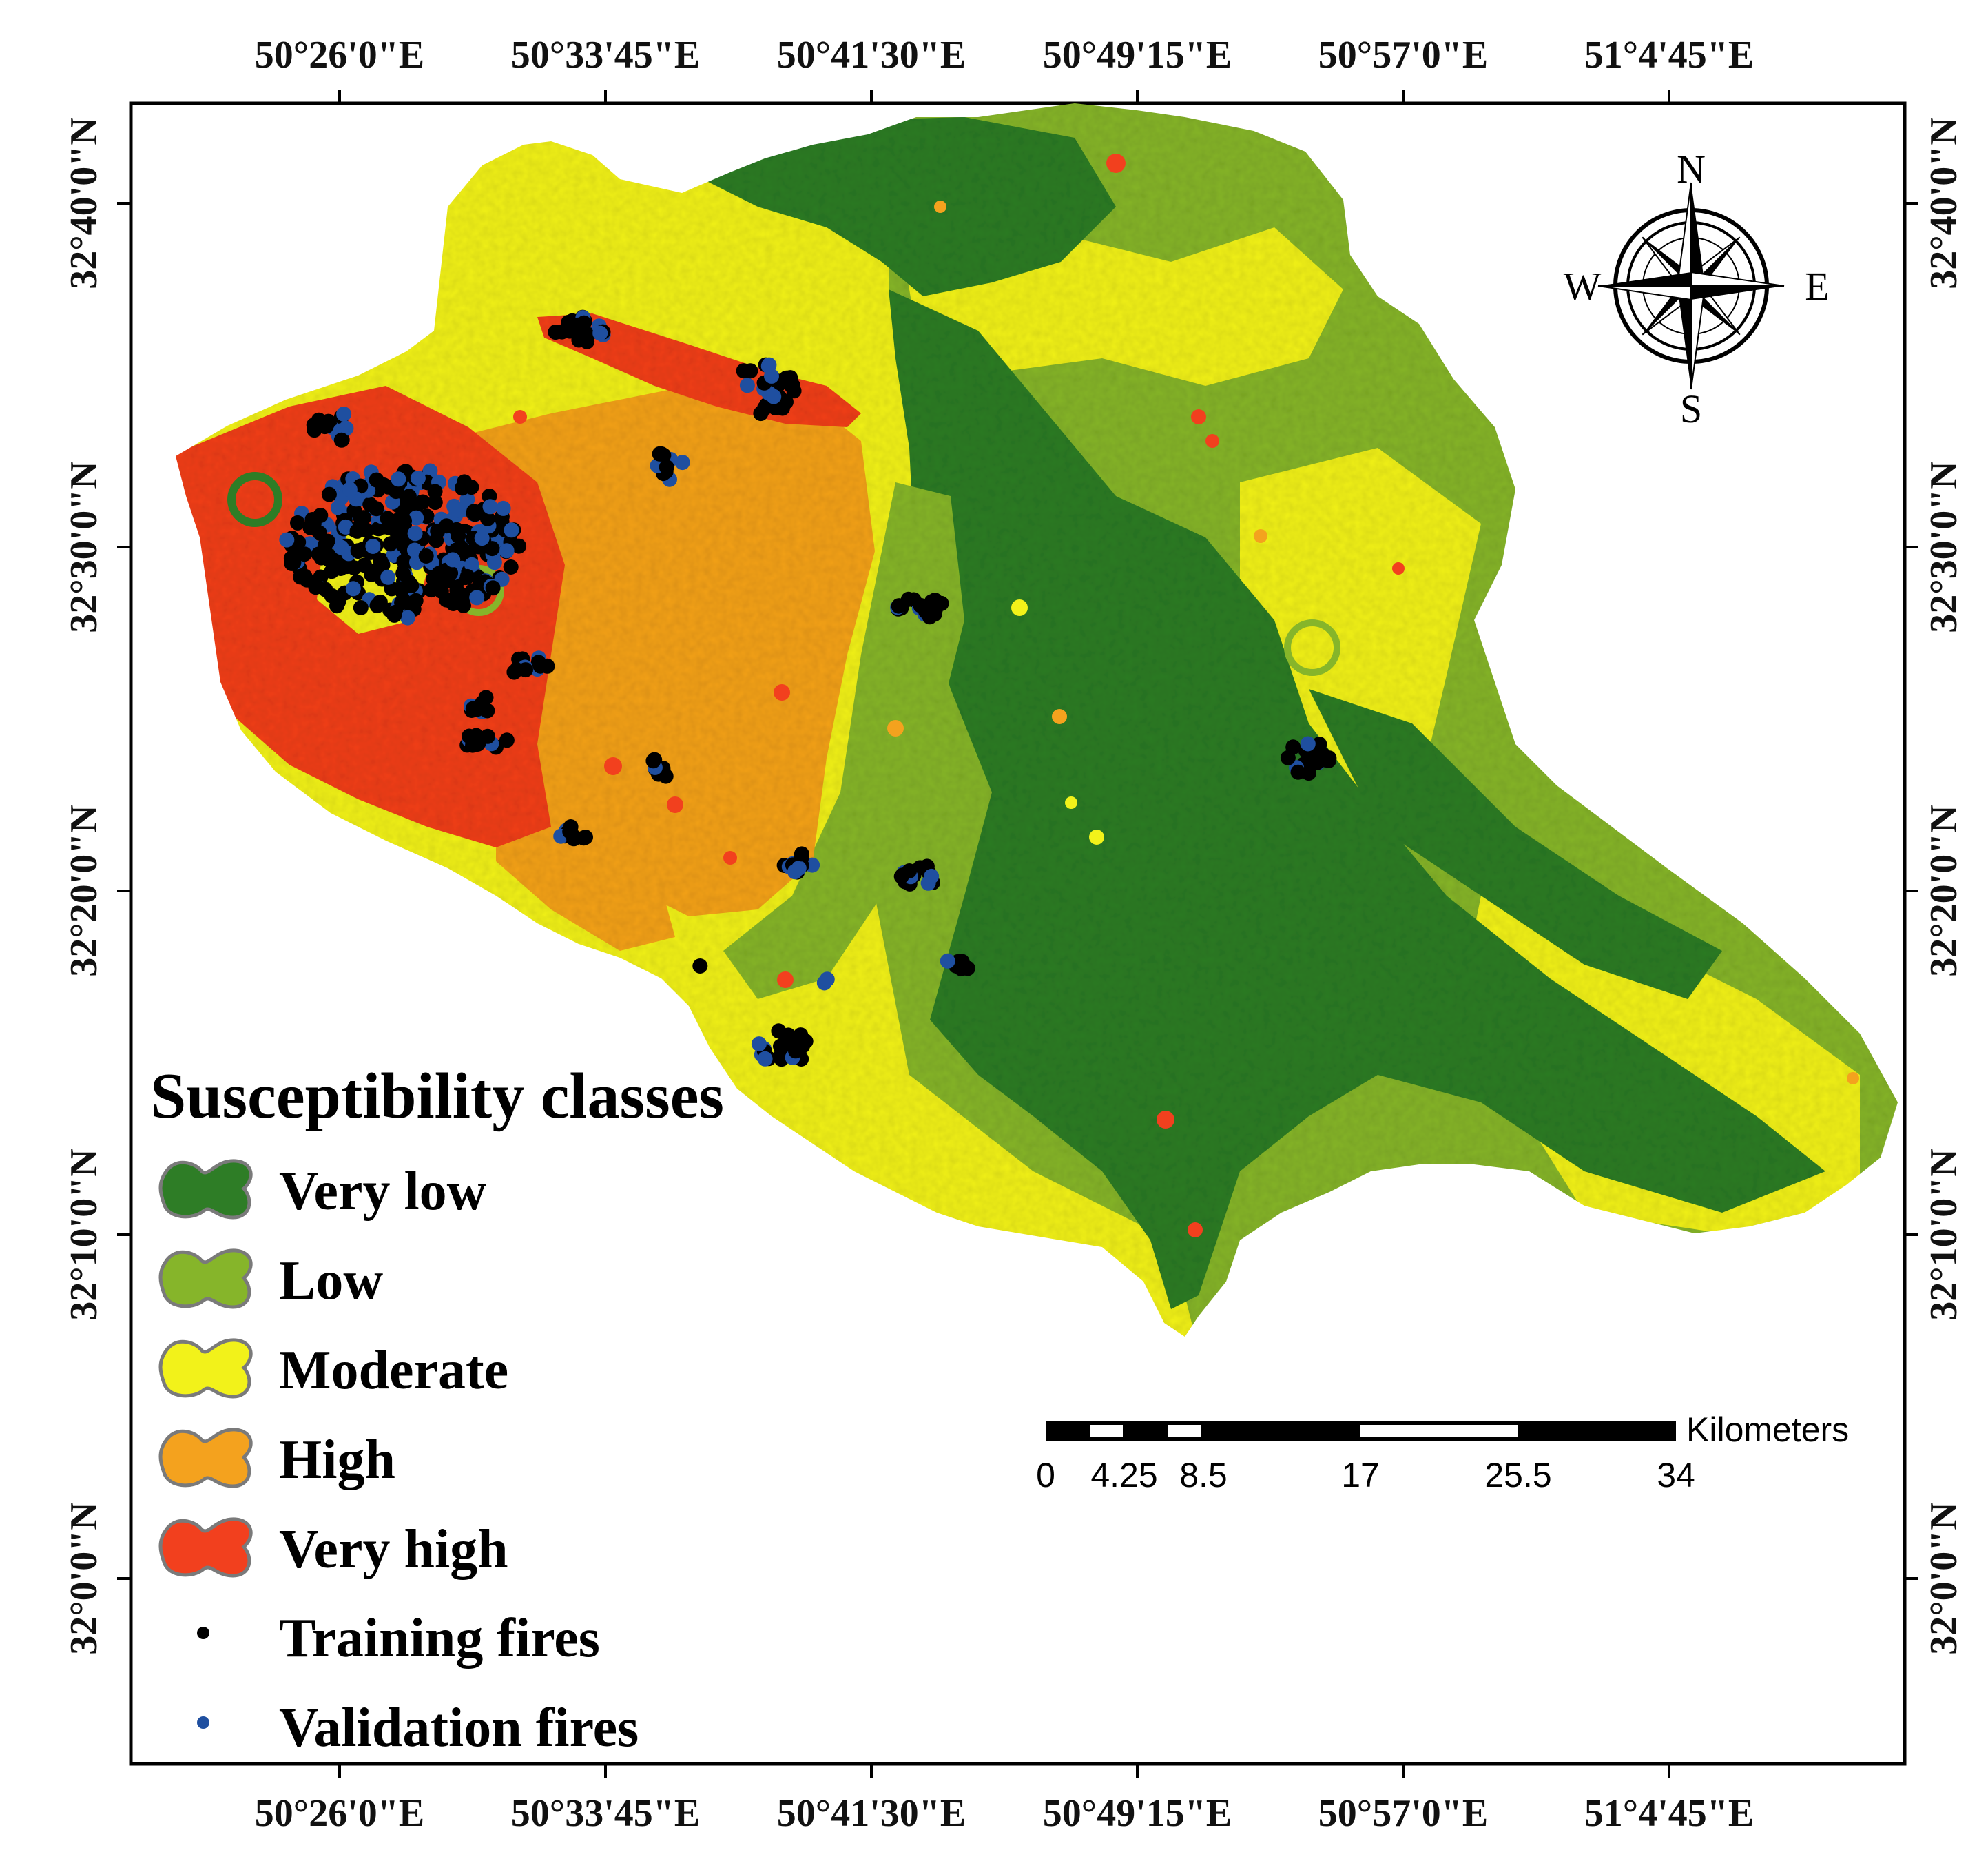  What do you see at coordinates (1944, 203) in the screenshot?
I see `lat-label-right: 32°40'0"N` at bounding box center [1944, 203].